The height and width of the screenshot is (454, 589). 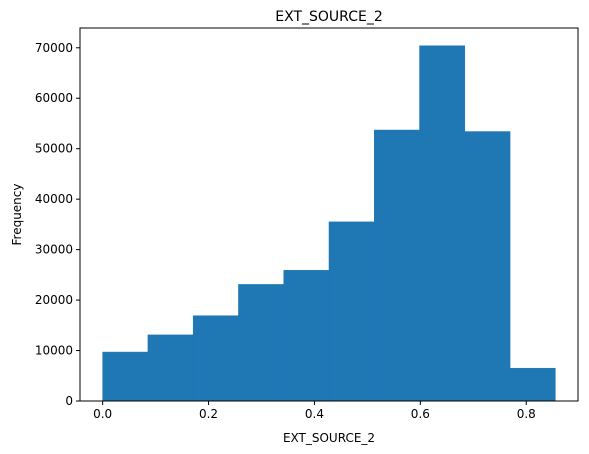 I want to click on x-tick-label: 0.4, so click(x=314, y=414).